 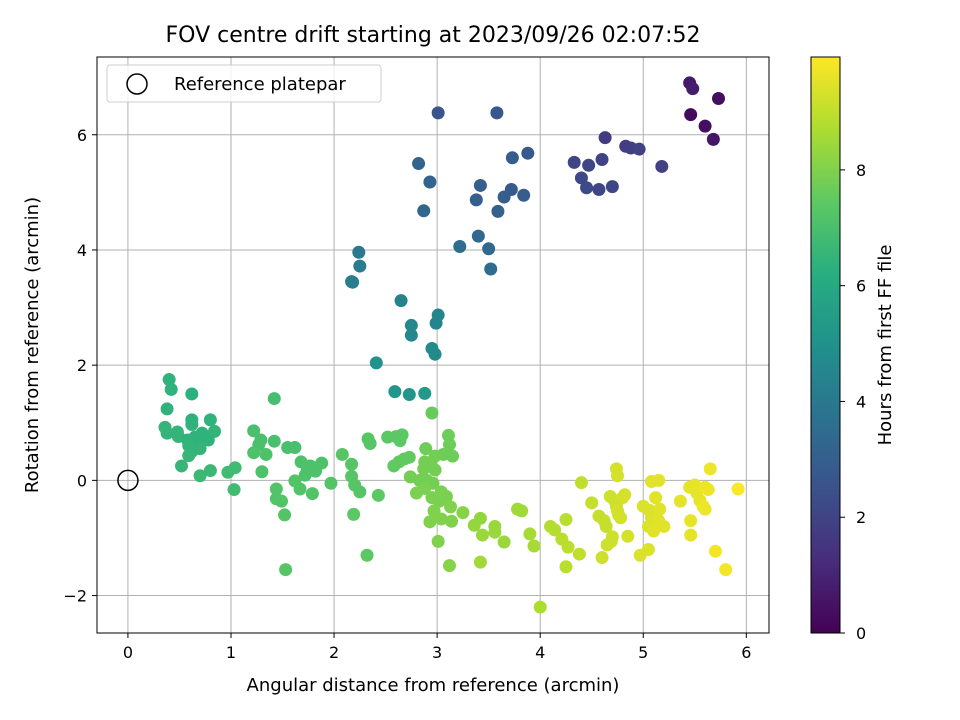 I want to click on x-tick-label: 6, so click(x=746, y=652).